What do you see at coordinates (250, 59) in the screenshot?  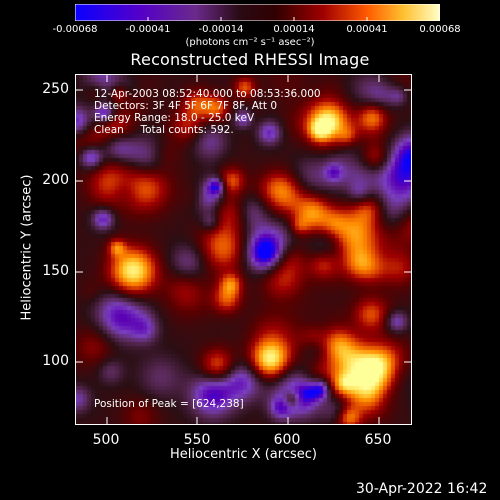 I see `image-title: Reconstructed RHESSI Image` at bounding box center [250, 59].